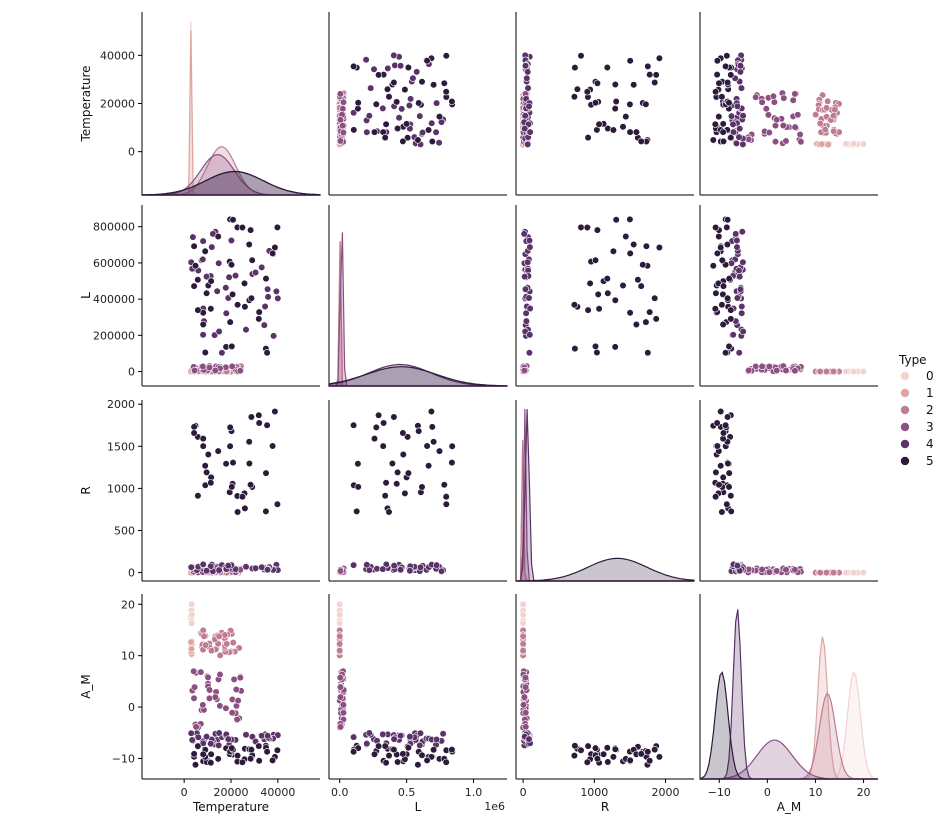 The image size is (952, 837). I want to click on y-tick-label: 2000, so click(121, 404).